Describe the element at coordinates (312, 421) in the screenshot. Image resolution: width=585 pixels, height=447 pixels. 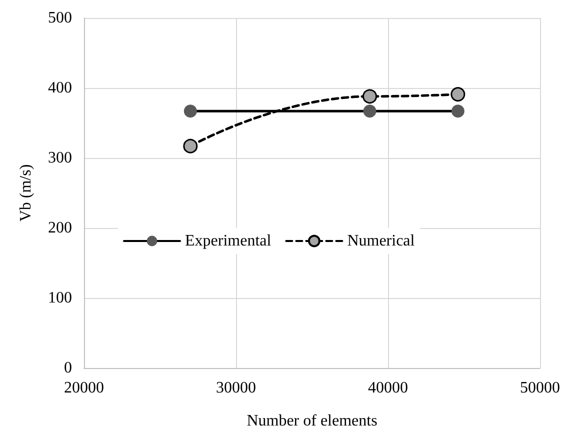
I see `x-axis-title: Number of elements` at that location.